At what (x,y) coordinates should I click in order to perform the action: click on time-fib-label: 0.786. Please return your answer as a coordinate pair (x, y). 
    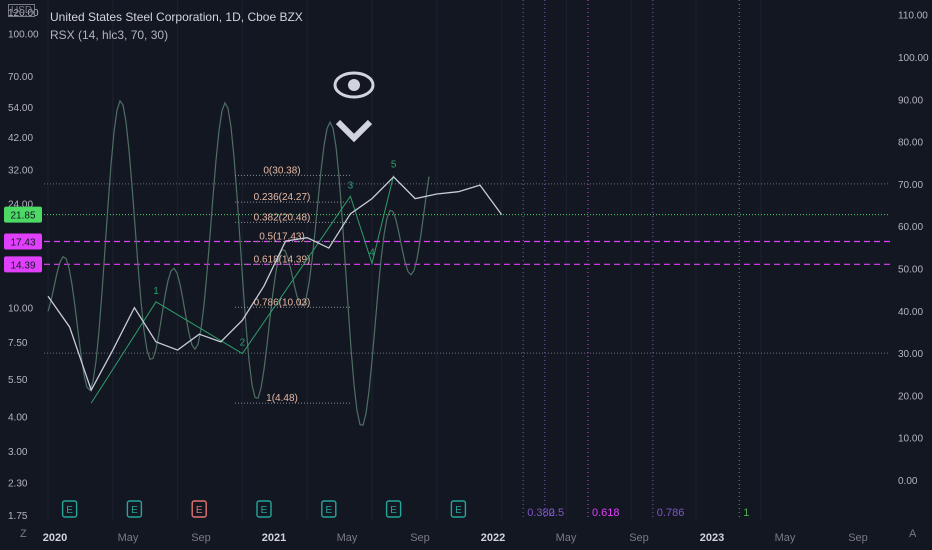
    Looking at the image, I should click on (671, 513).